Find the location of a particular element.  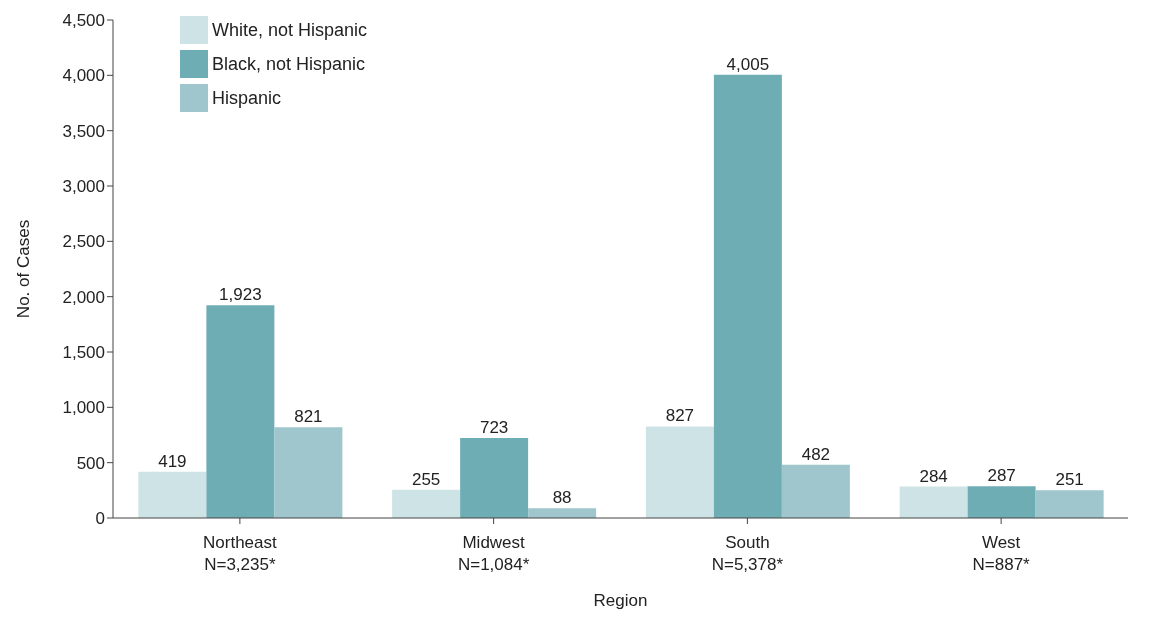

y-tick-label: 500 is located at coordinates (90, 463).